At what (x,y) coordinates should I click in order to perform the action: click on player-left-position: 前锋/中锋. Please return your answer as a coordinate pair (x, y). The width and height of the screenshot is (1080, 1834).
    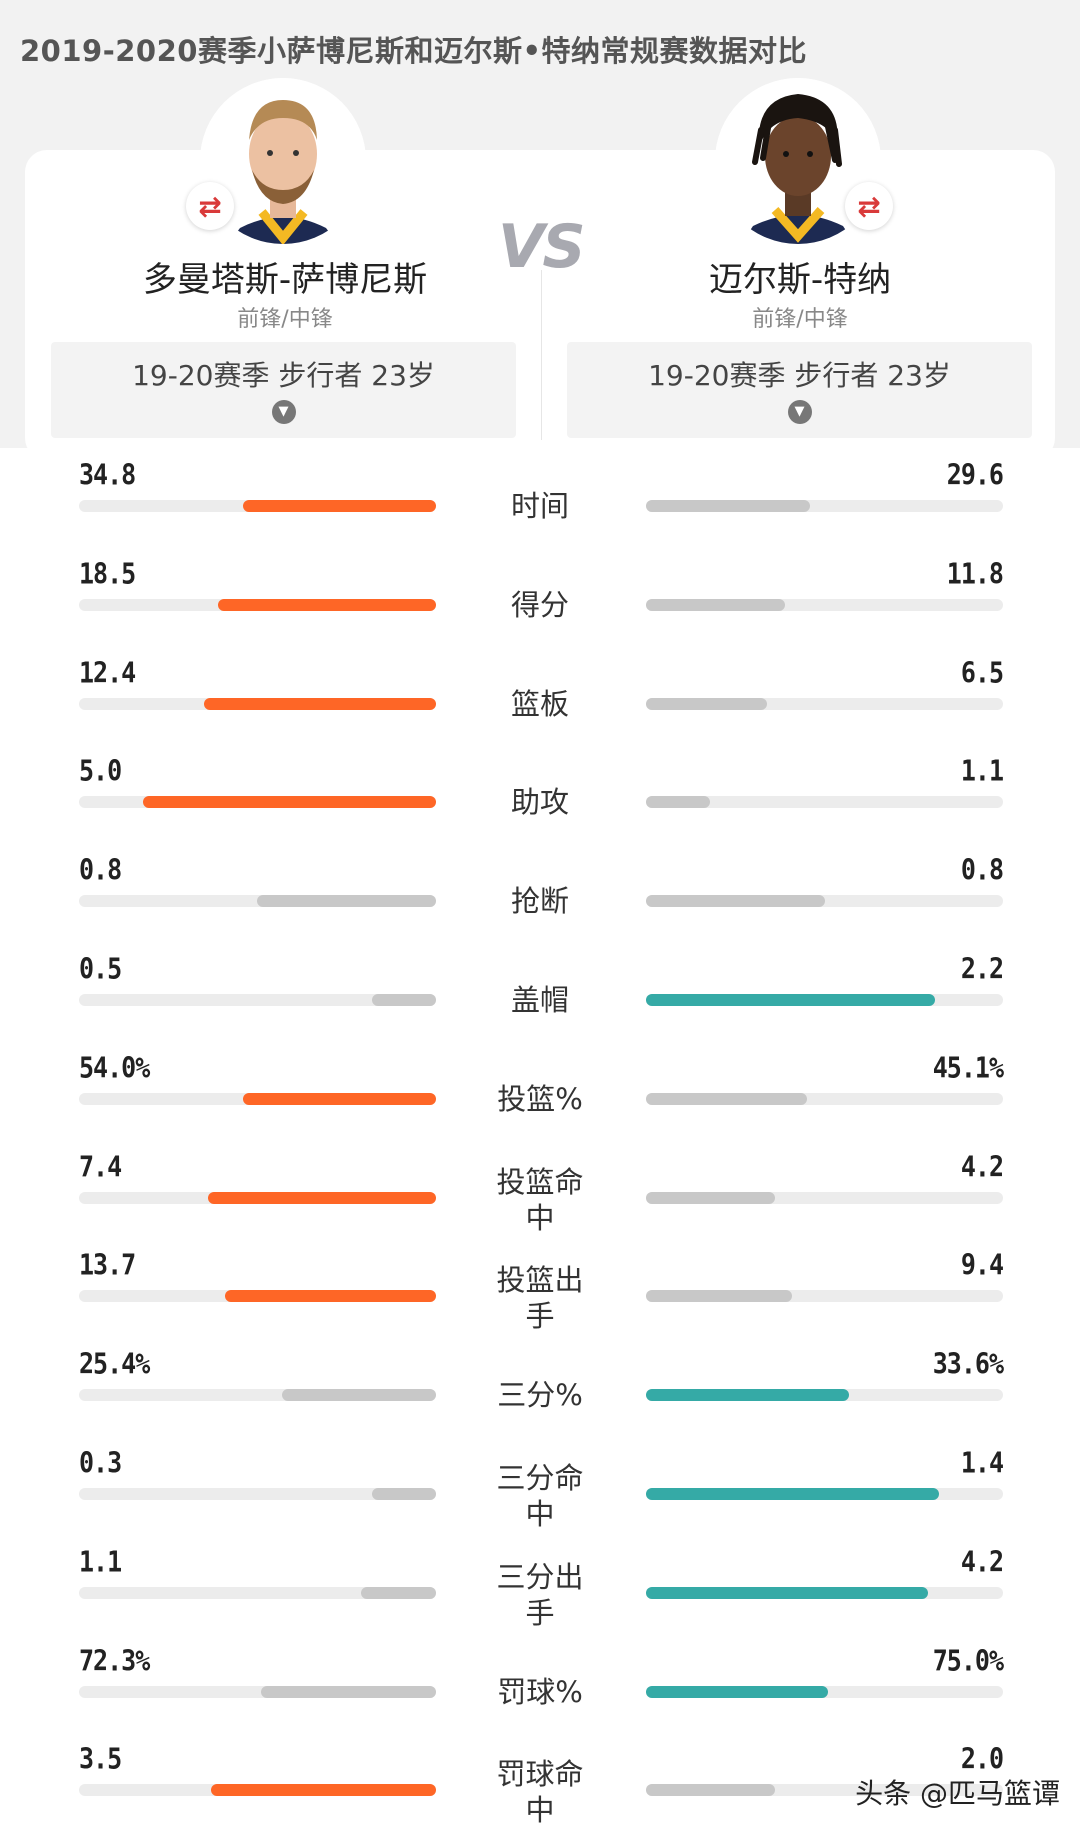
    Looking at the image, I should click on (285, 319).